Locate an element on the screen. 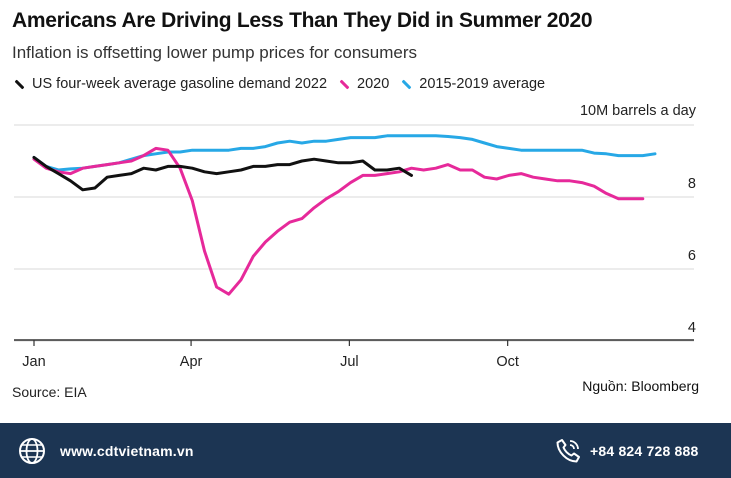 Image resolution: width=731 pixels, height=478 pixels. legend-item-2020: 2020 is located at coordinates (364, 84).